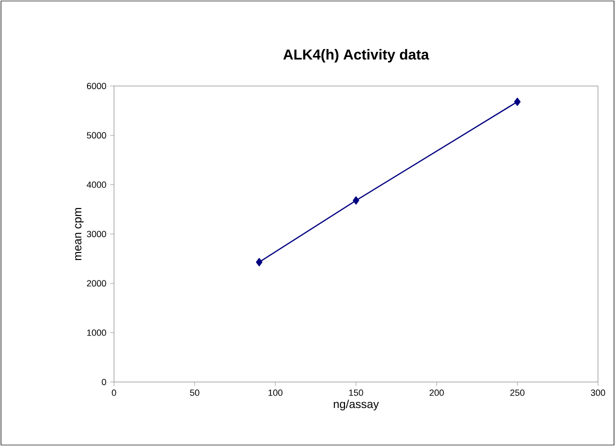  I want to click on x-tick-label: 250, so click(517, 393).